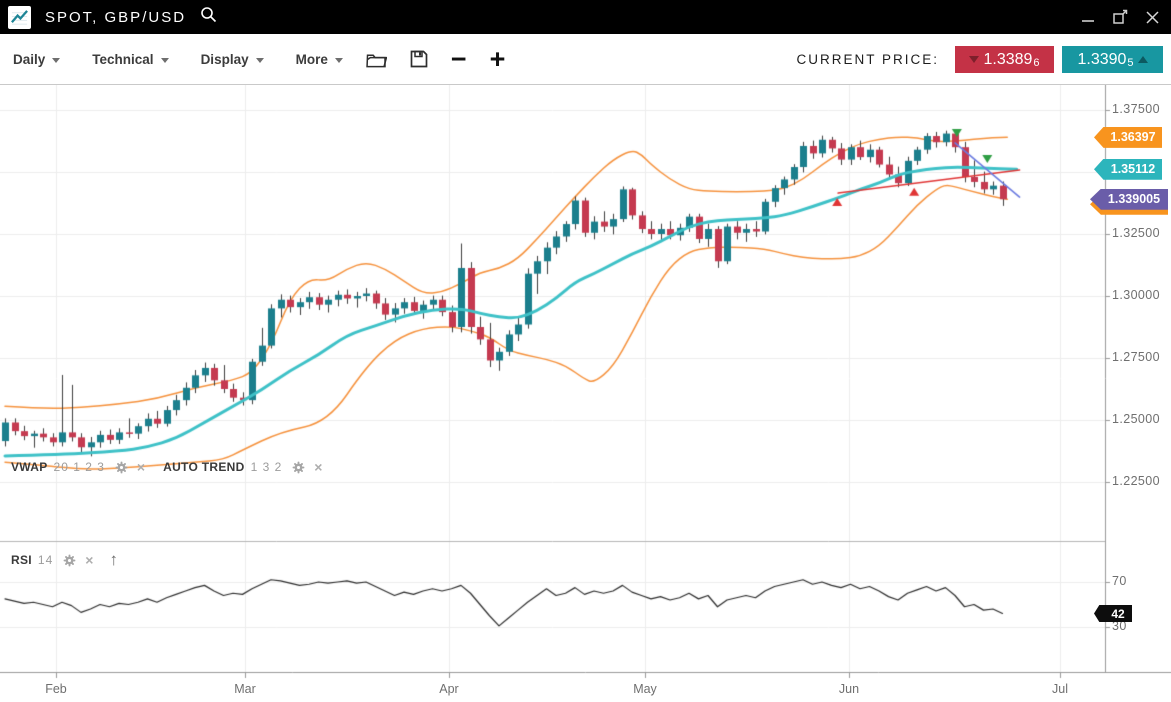 The height and width of the screenshot is (702, 1171). What do you see at coordinates (1060, 689) in the screenshot?
I see `x-axis-label: Jul` at bounding box center [1060, 689].